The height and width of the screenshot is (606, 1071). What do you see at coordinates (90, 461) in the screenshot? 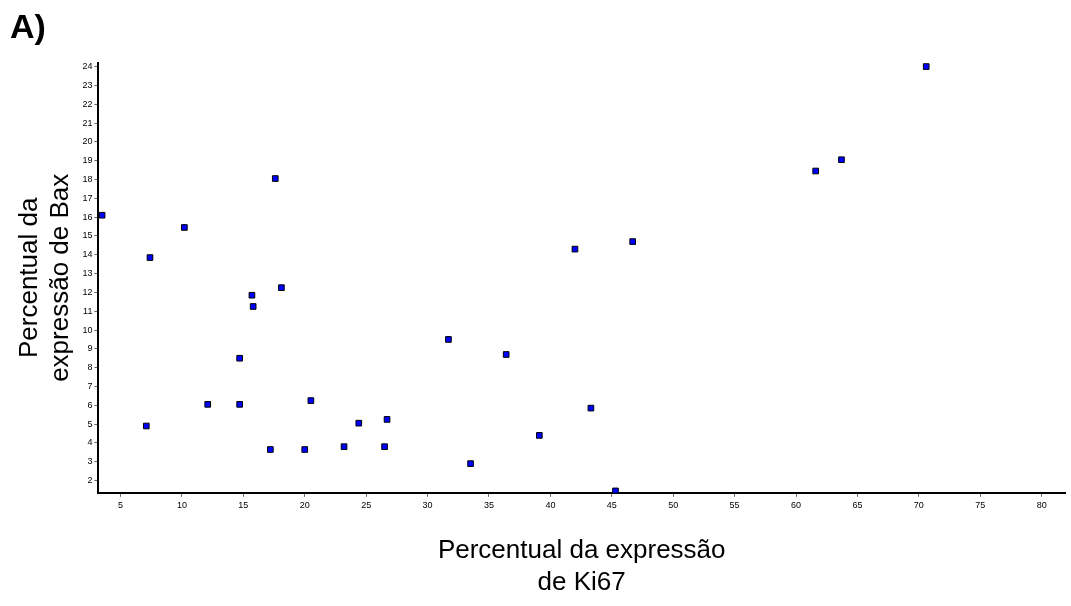
I see `y-tick-label: 3` at bounding box center [90, 461].